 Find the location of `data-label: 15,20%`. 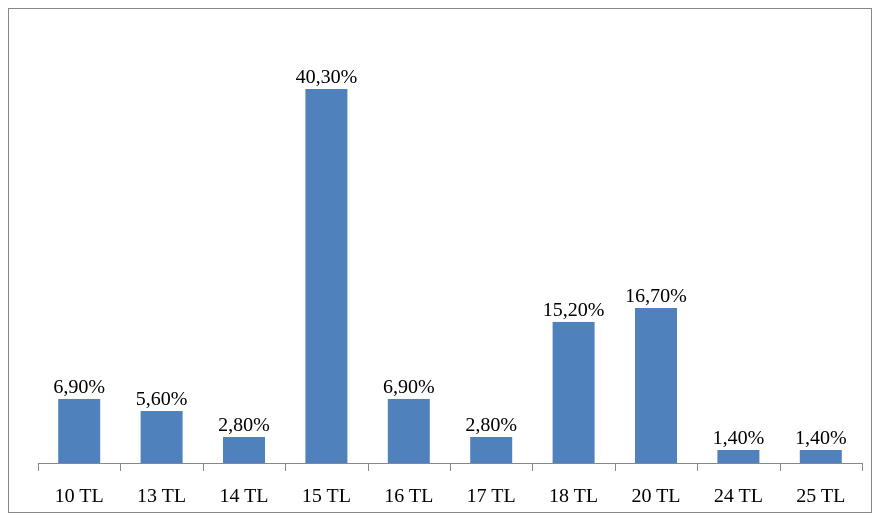

data-label: 15,20% is located at coordinates (574, 310).